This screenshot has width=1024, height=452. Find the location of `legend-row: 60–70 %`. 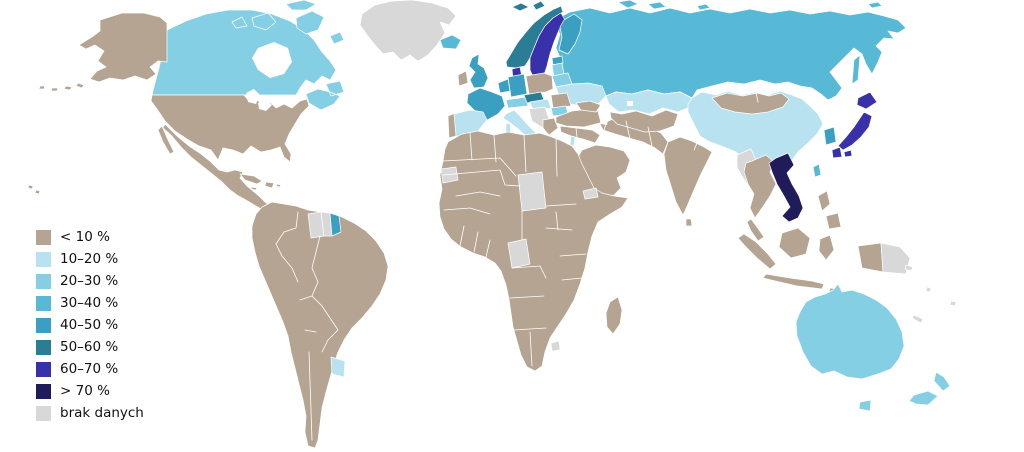

legend-row: 60–70 % is located at coordinates (90, 369).